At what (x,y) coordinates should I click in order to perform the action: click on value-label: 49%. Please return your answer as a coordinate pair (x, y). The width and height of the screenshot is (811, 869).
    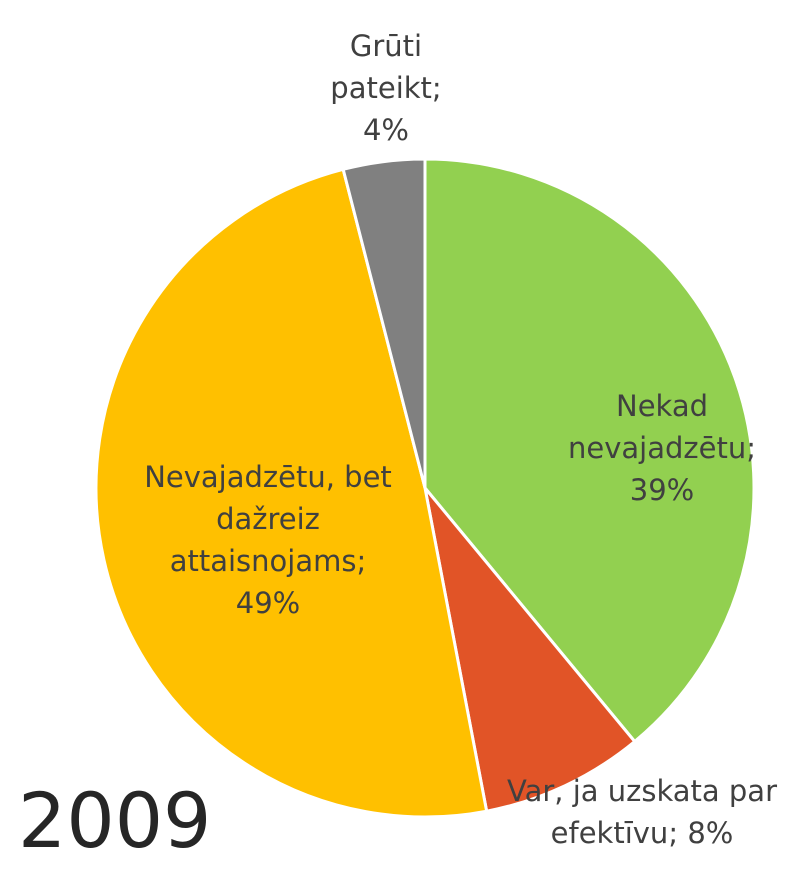
    Looking at the image, I should click on (268, 603).